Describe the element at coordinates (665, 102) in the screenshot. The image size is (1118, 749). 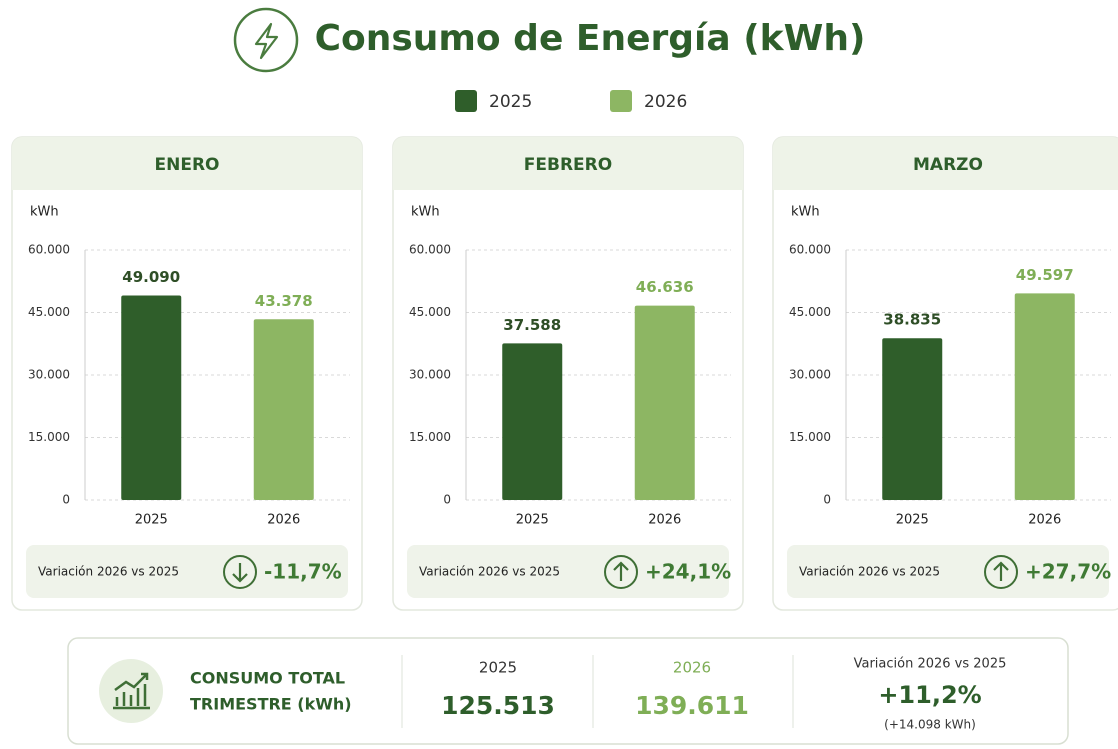
I see `legend-label: 2026` at that location.